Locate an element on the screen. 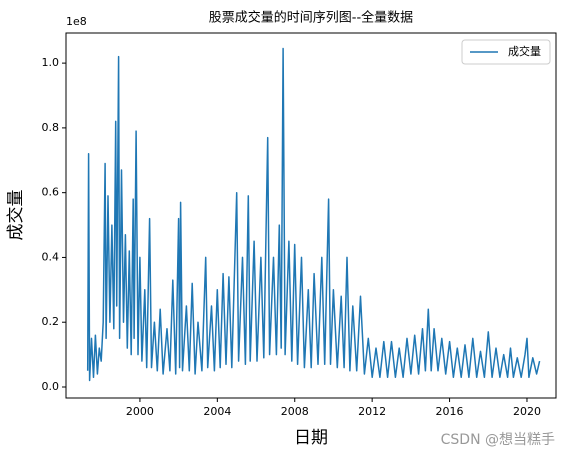 The width and height of the screenshot is (571, 458). y-tick-label: 0.8 is located at coordinates (51, 127).